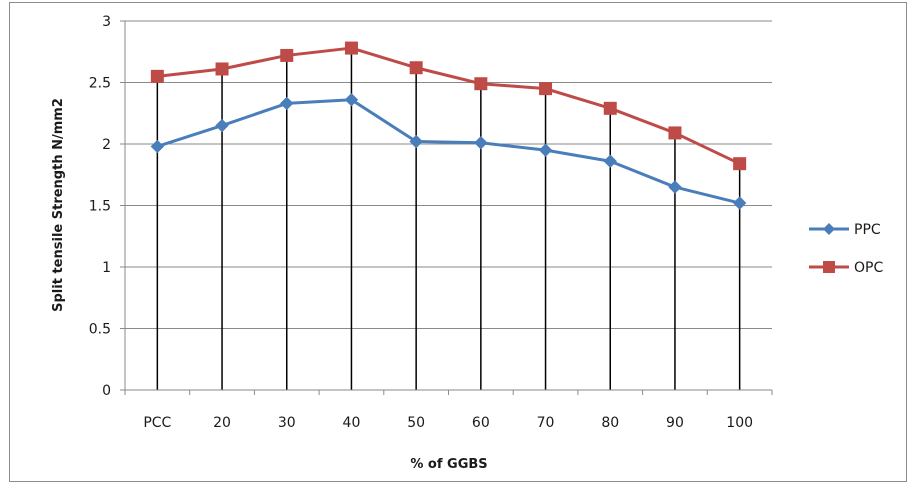 This screenshot has height=485, width=913. Describe the element at coordinates (739, 423) in the screenshot. I see `x-tick-label: 100` at that location.